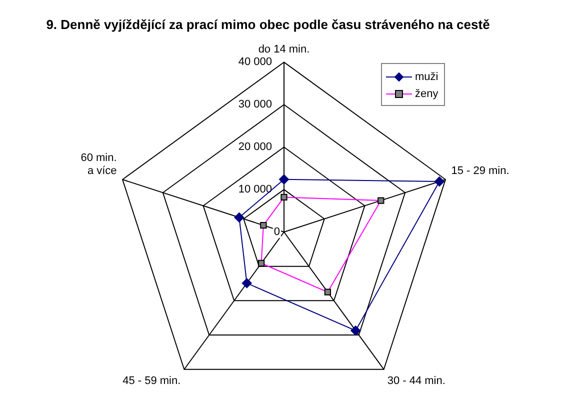 This screenshot has height=419, width=568. What do you see at coordinates (416, 380) in the screenshot?
I see `spoke-label: 30 - 44 min.` at bounding box center [416, 380].